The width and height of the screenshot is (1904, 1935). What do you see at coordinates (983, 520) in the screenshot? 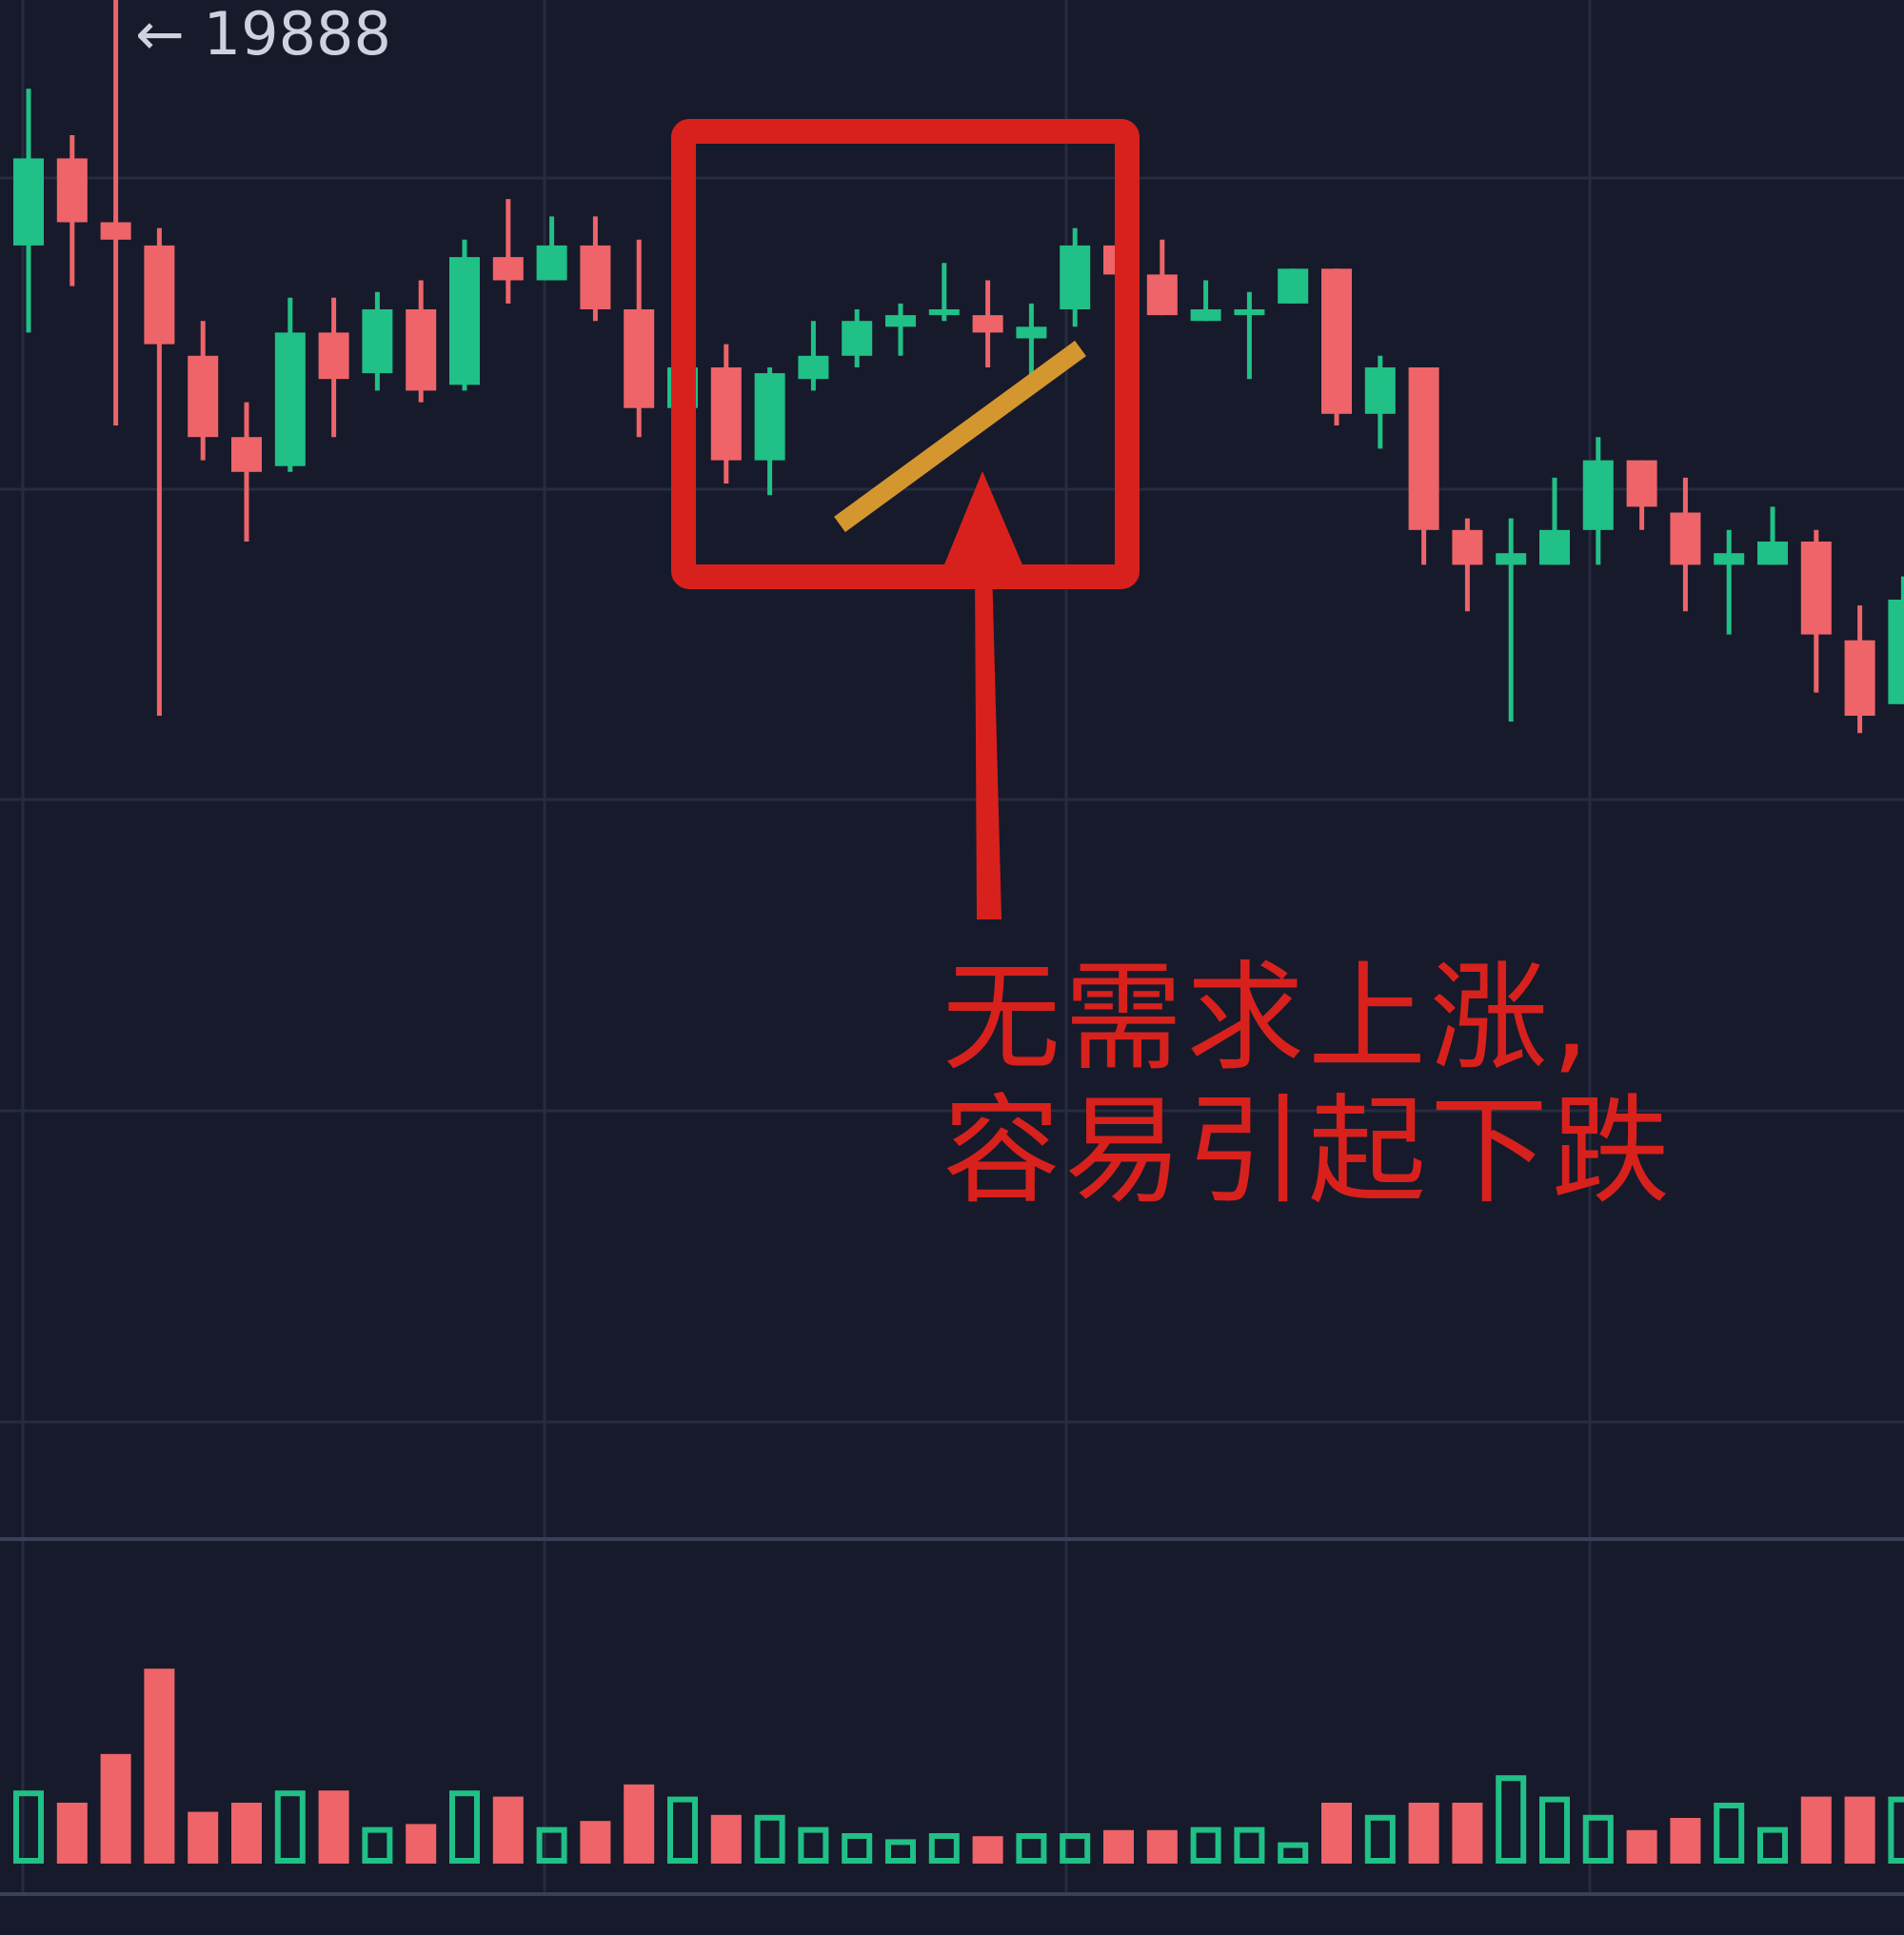
I see `pointer-arrowhead` at bounding box center [983, 520].